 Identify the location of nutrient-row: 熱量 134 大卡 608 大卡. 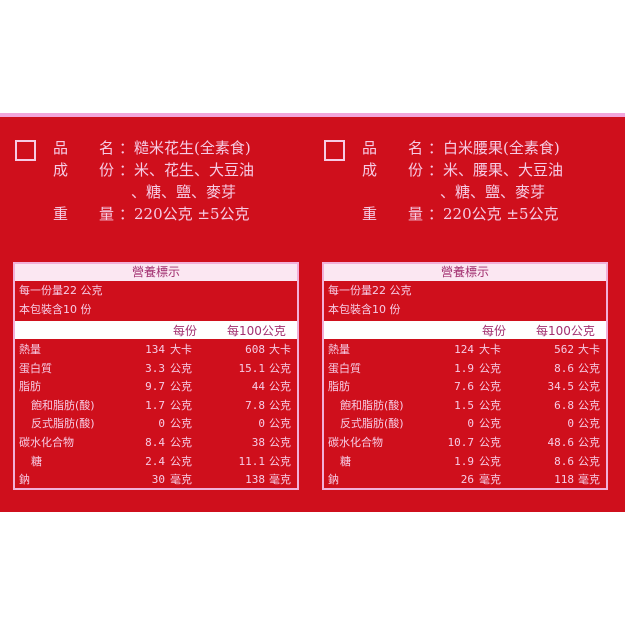
(156, 350).